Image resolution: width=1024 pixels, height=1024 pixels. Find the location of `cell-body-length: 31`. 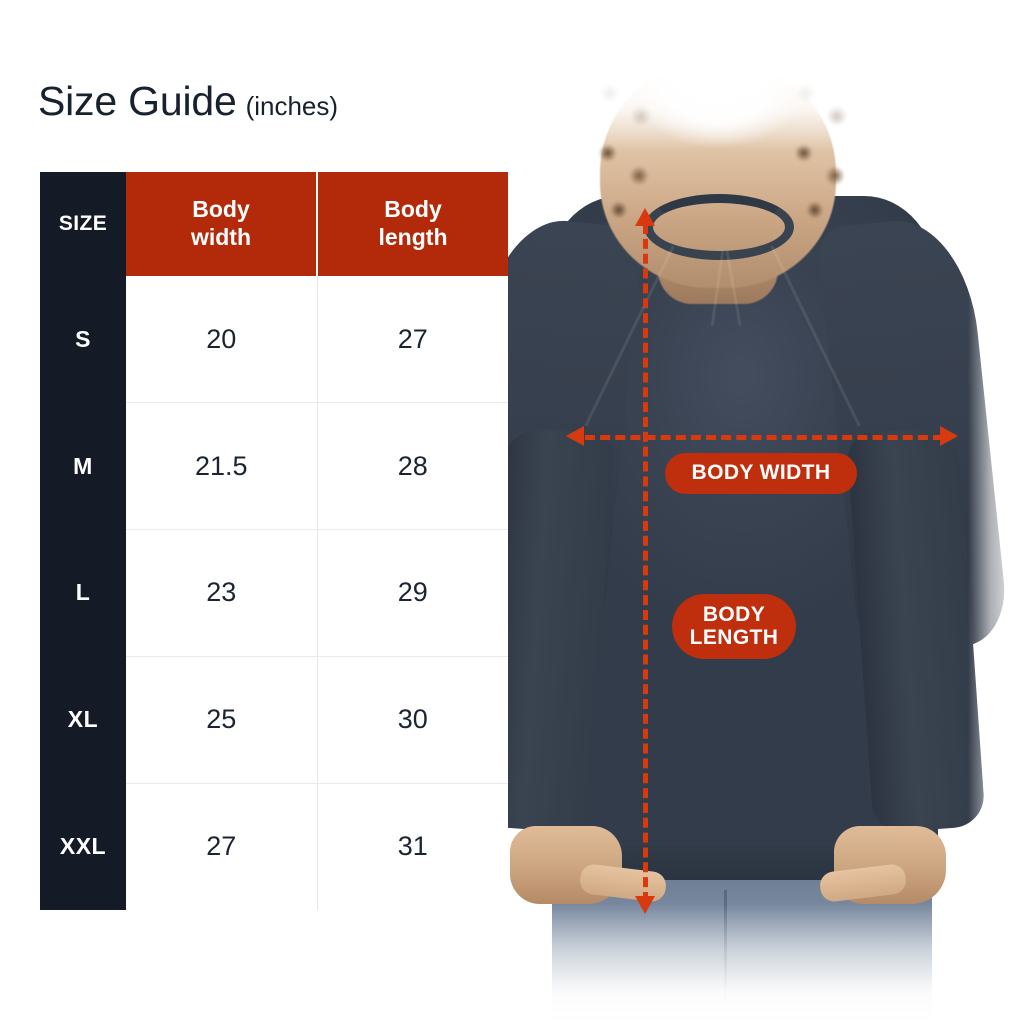

cell-body-length: 31 is located at coordinates (412, 846).